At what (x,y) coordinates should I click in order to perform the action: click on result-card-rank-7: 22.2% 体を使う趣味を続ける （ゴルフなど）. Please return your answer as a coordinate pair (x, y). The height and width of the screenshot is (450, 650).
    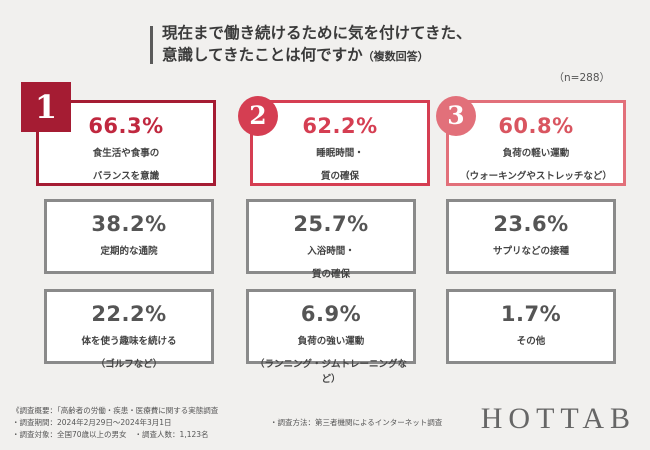
    Looking at the image, I should click on (129, 329).